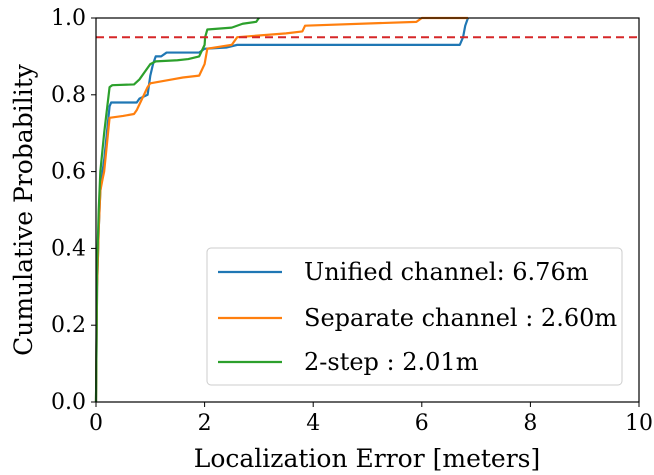 The height and width of the screenshot is (475, 654). What do you see at coordinates (367, 458) in the screenshot?
I see `x-axis-label: Localization Error [meters]` at bounding box center [367, 458].